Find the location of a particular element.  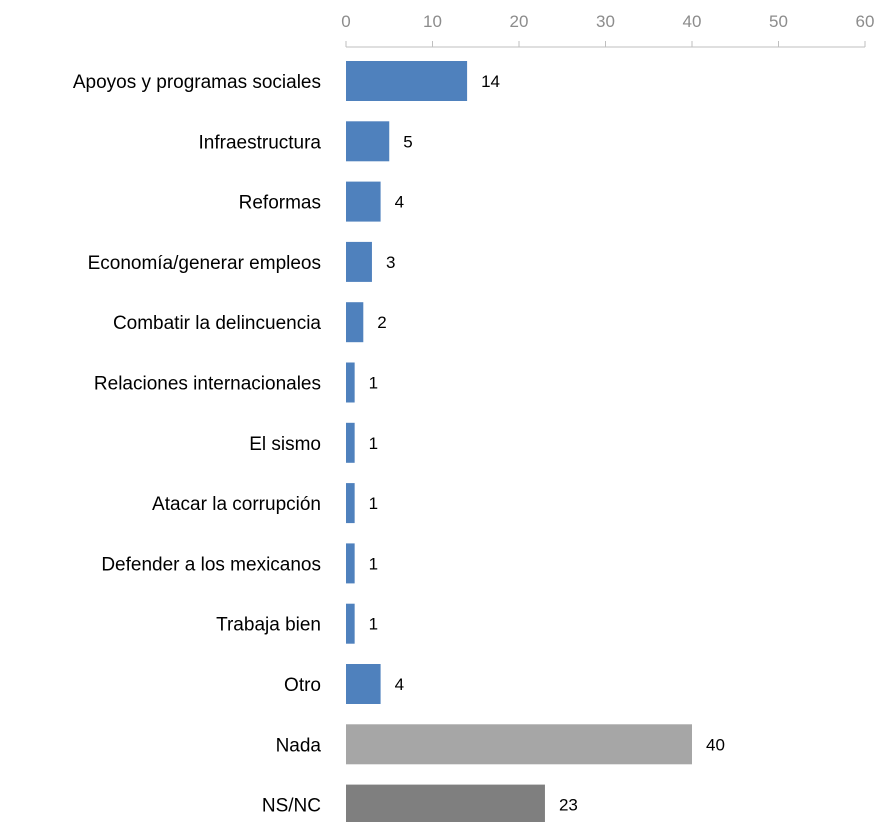

category-label: NS/NC is located at coordinates (291, 806).